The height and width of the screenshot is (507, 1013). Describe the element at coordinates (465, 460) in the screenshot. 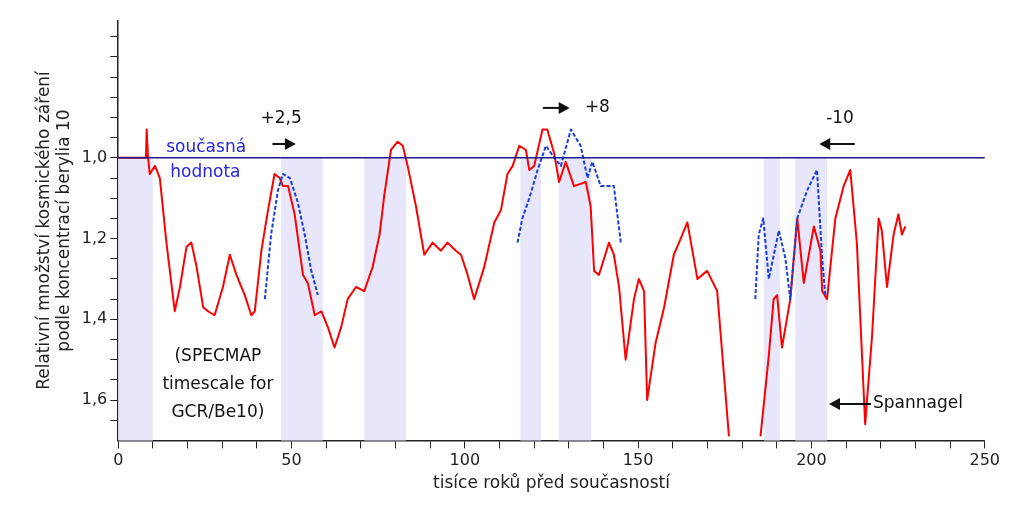

I see `x-tick-label: 100` at that location.